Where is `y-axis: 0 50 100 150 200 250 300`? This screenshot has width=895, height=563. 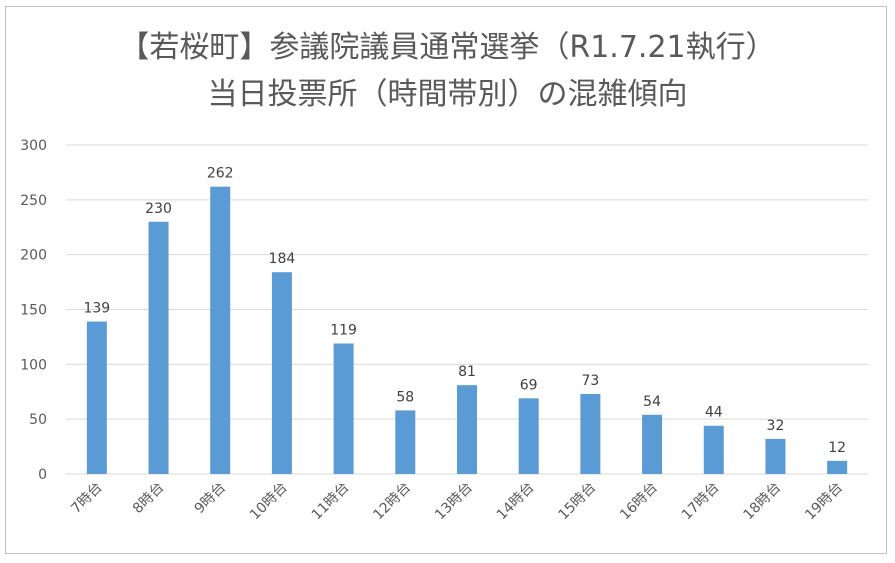 y-axis: 0 50 100 150 200 250 300 is located at coordinates (33, 310).